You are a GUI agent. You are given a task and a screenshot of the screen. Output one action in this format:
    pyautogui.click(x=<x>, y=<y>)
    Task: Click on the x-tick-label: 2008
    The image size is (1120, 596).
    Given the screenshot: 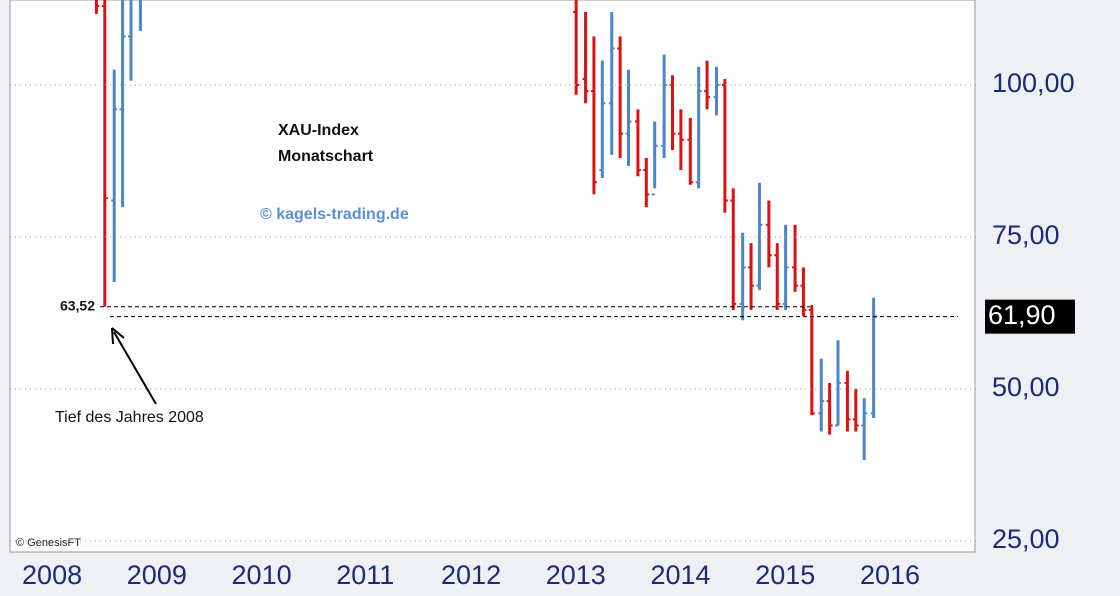 What is the action you would take?
    pyautogui.click(x=52, y=575)
    